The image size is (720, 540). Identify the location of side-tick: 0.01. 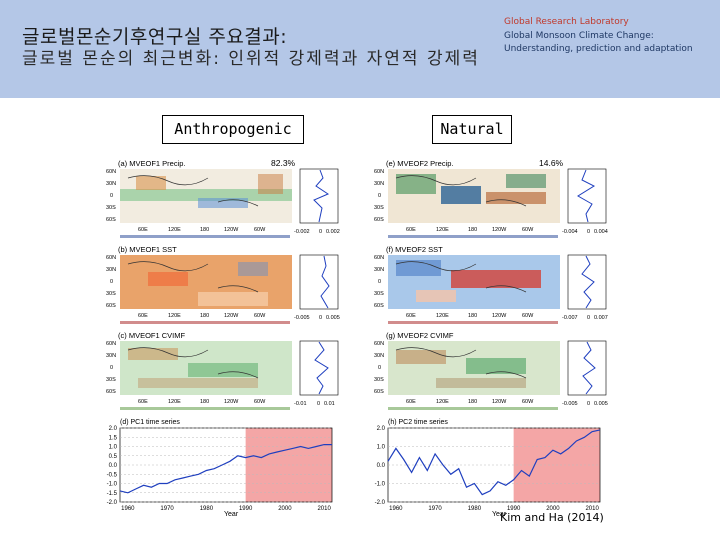
(329, 404).